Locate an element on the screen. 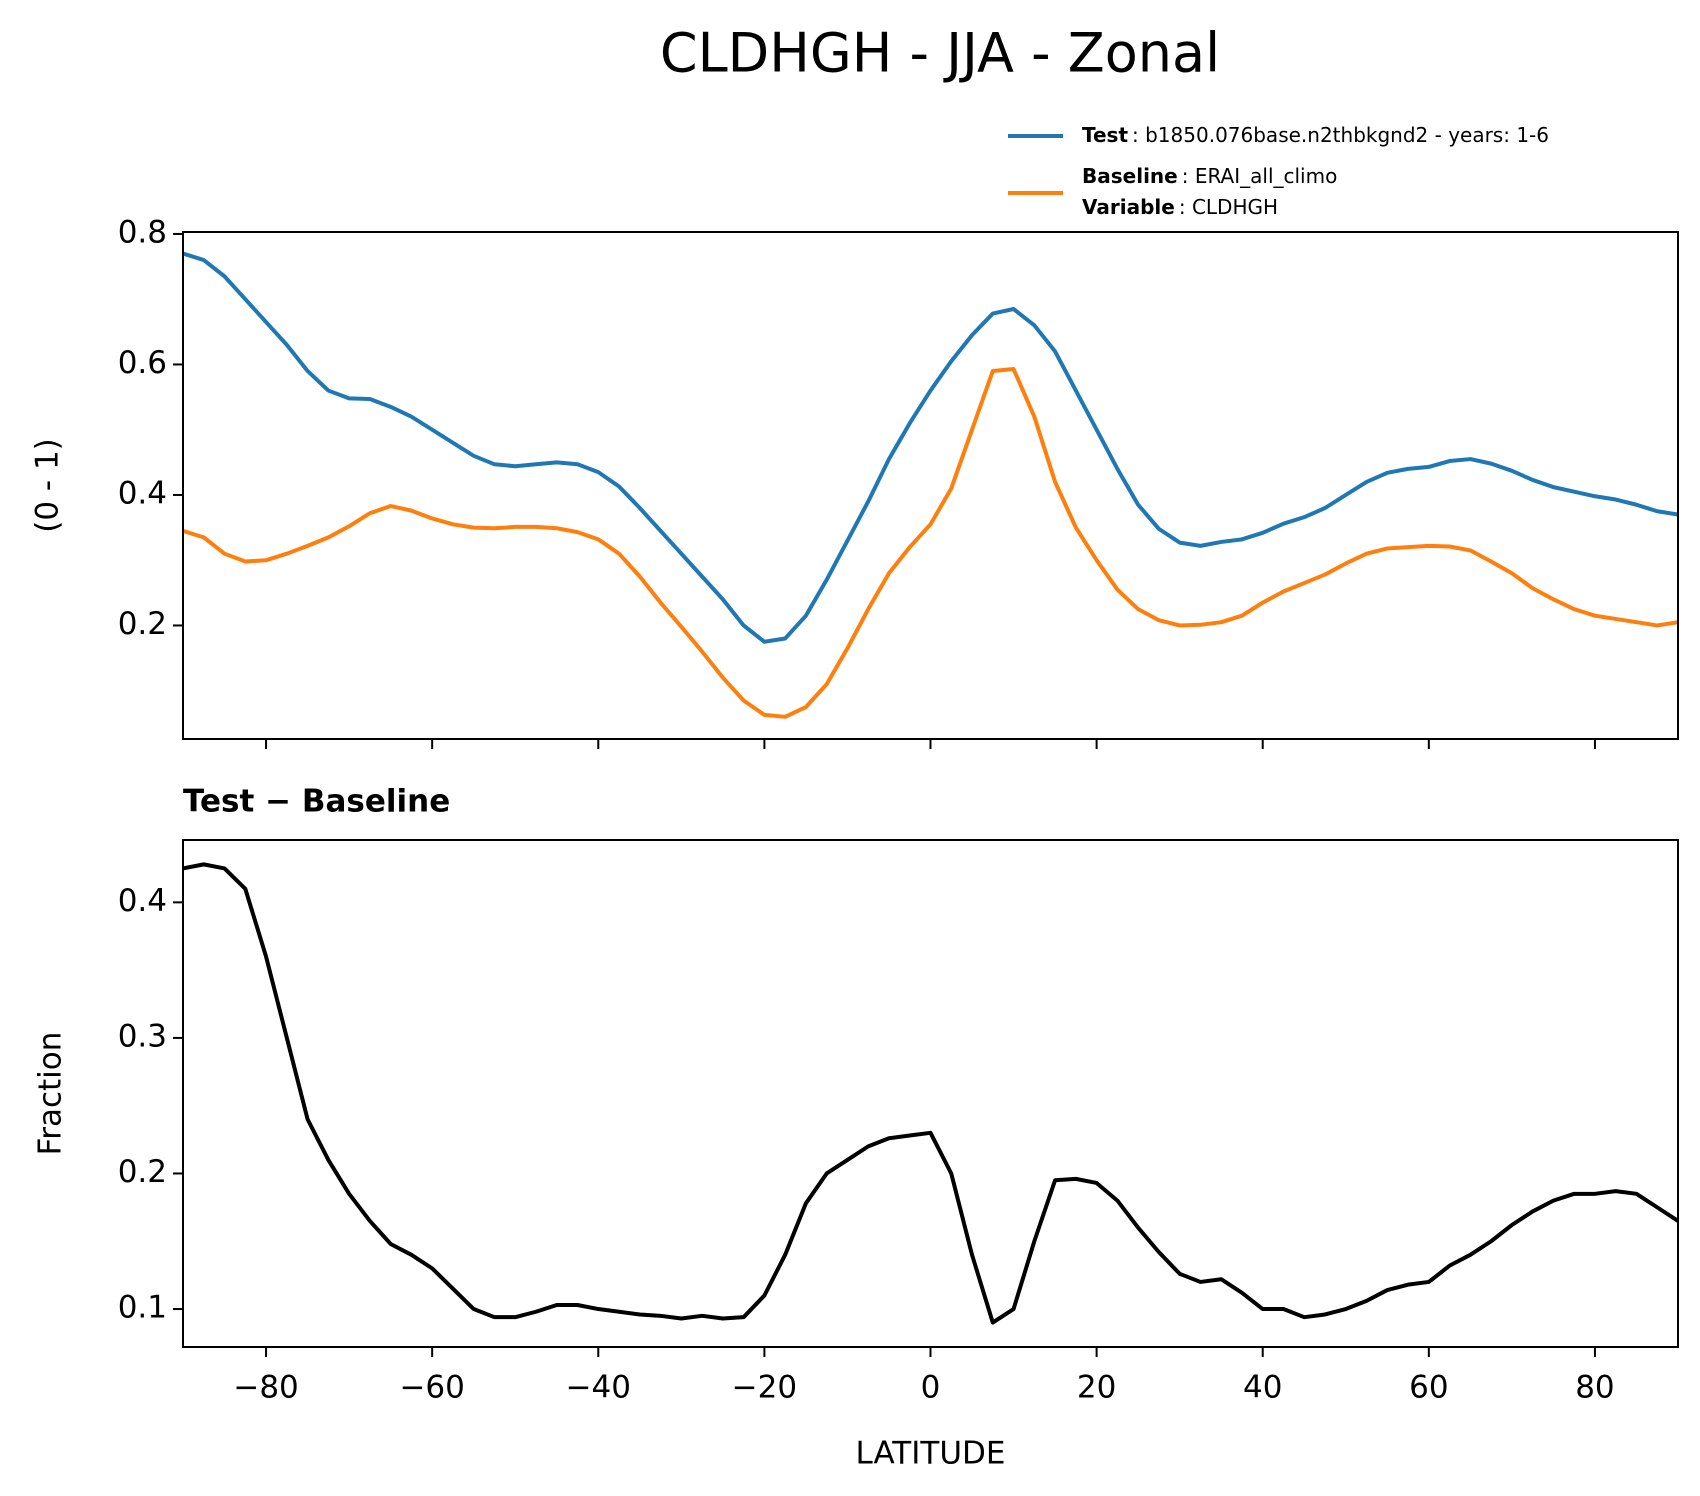 The width and height of the screenshot is (1700, 1496). x-tick-label: 80 is located at coordinates (1594, 1388).